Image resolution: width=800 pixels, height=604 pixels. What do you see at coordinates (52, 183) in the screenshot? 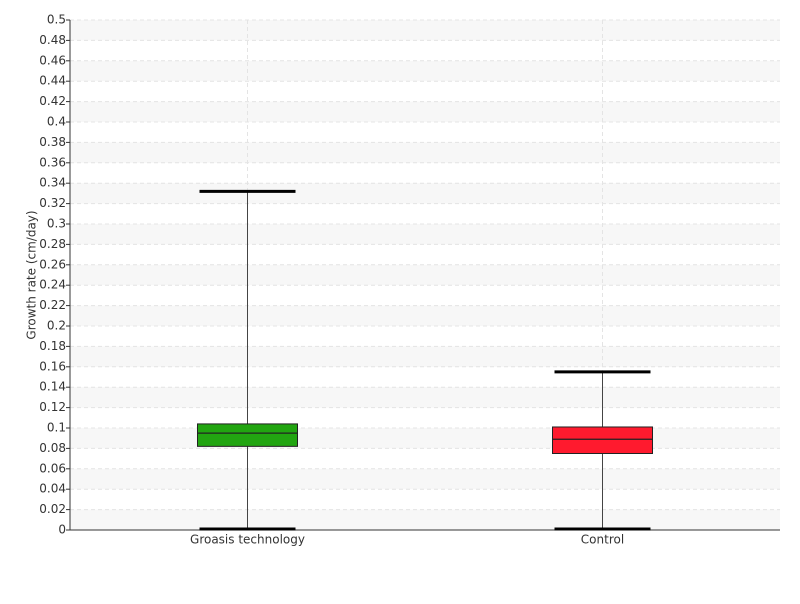
I see `y-tick-label: 0.34` at bounding box center [52, 183].